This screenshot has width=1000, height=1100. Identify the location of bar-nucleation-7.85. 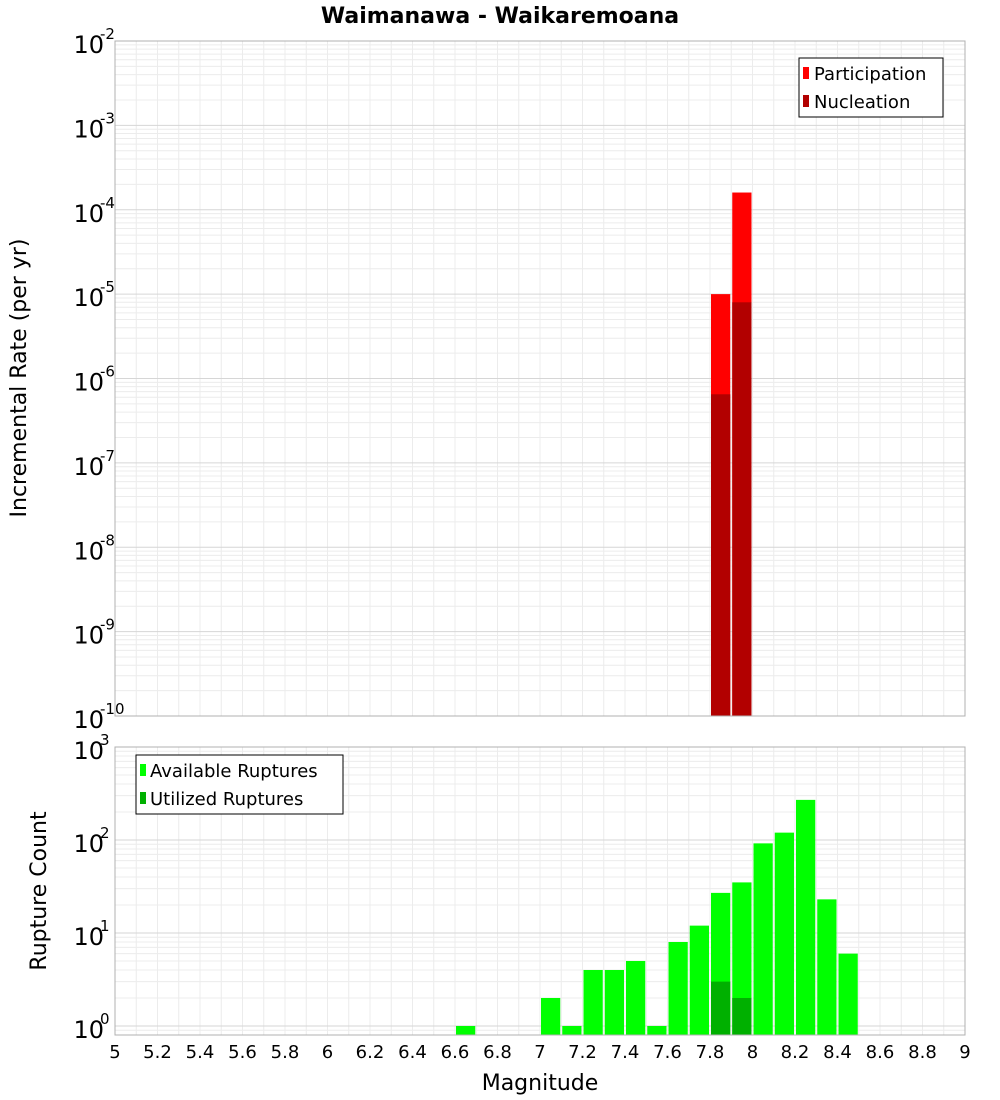
(721, 555).